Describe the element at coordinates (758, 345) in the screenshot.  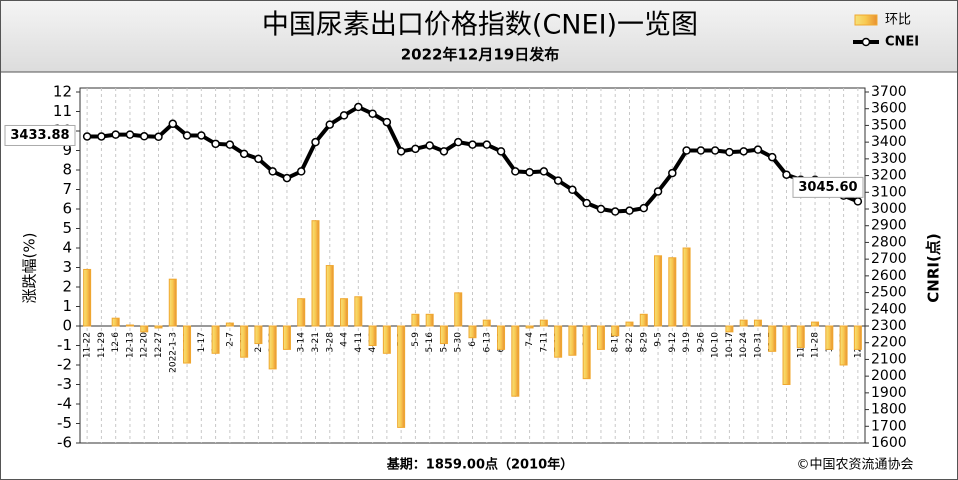
I see `x-tick-label: 10-31` at that location.